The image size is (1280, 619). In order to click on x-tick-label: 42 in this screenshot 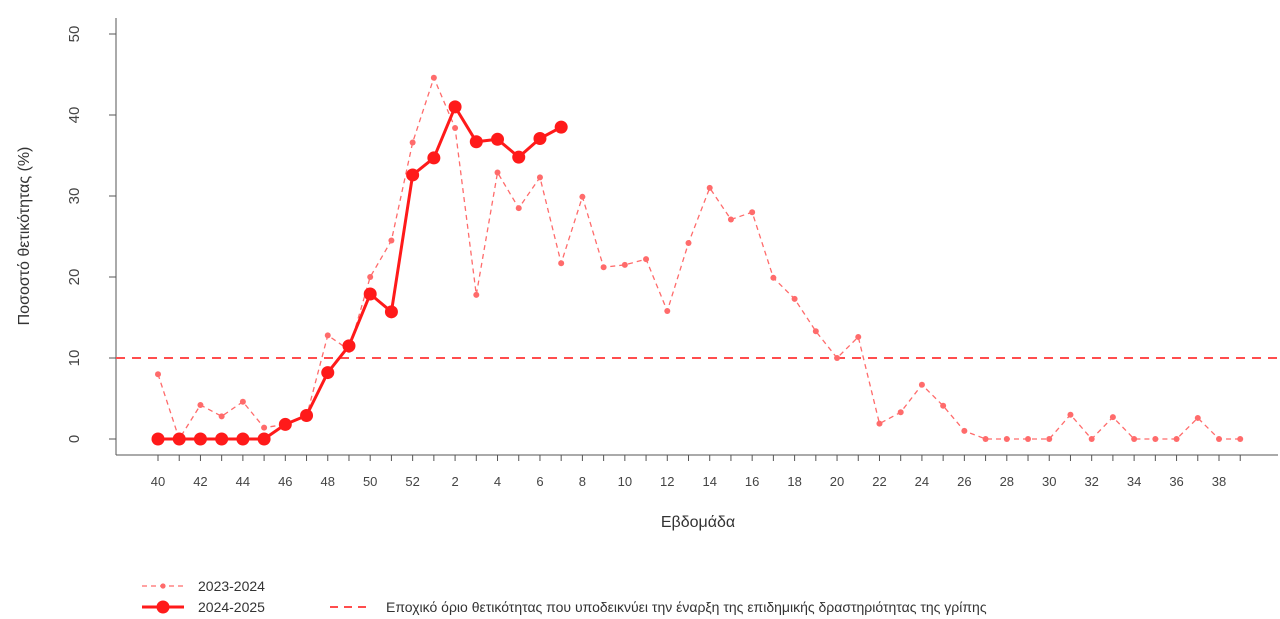, I will do `click(200, 481)`.